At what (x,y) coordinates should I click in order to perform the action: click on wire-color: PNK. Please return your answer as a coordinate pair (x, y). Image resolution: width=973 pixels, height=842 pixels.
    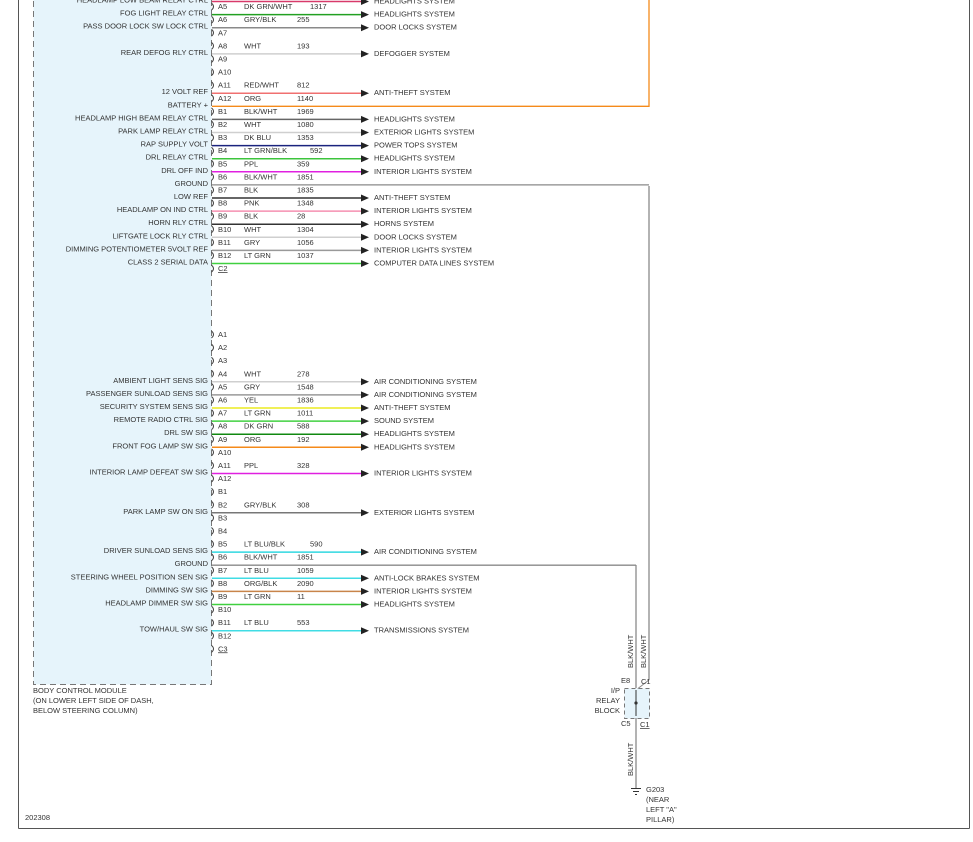
    Looking at the image, I should click on (251, 203).